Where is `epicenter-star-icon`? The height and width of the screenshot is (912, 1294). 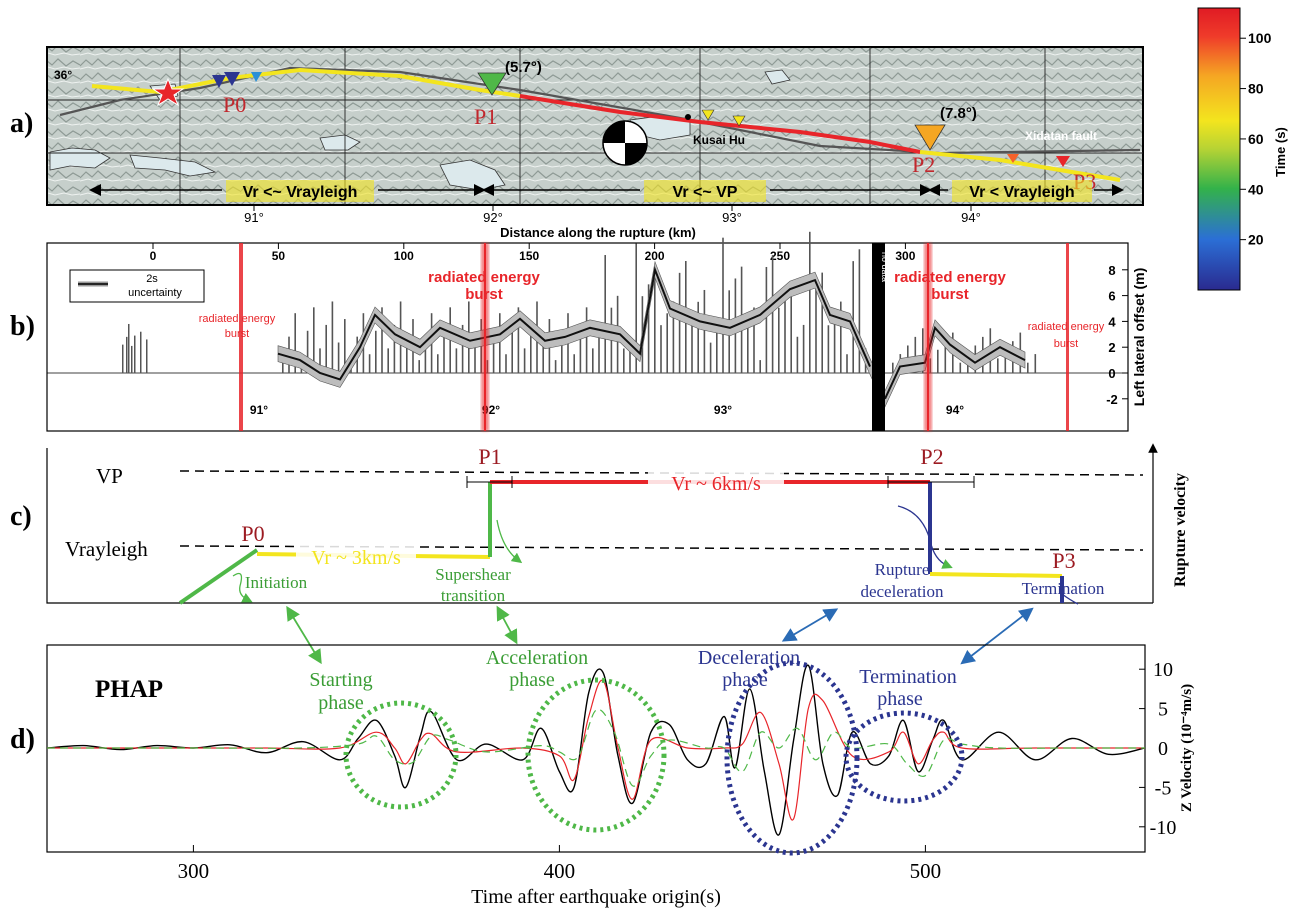 epicenter-star-icon is located at coordinates (168, 92).